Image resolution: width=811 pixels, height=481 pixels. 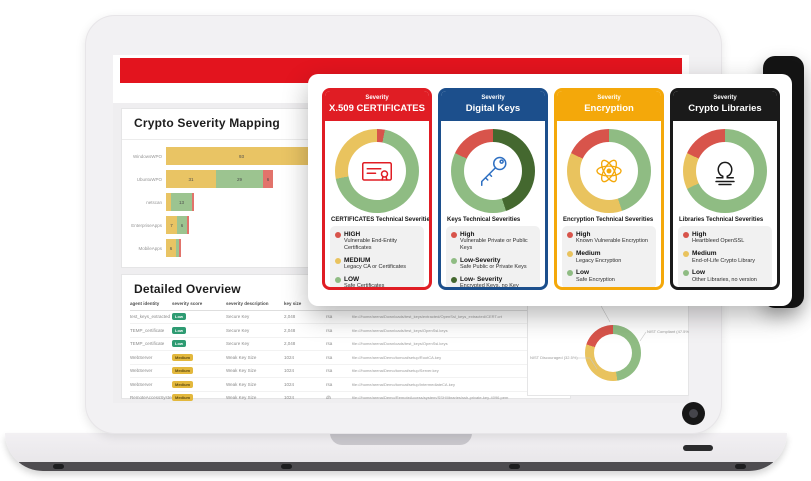 I want to click on status-badge: Low, so click(x=179, y=330).